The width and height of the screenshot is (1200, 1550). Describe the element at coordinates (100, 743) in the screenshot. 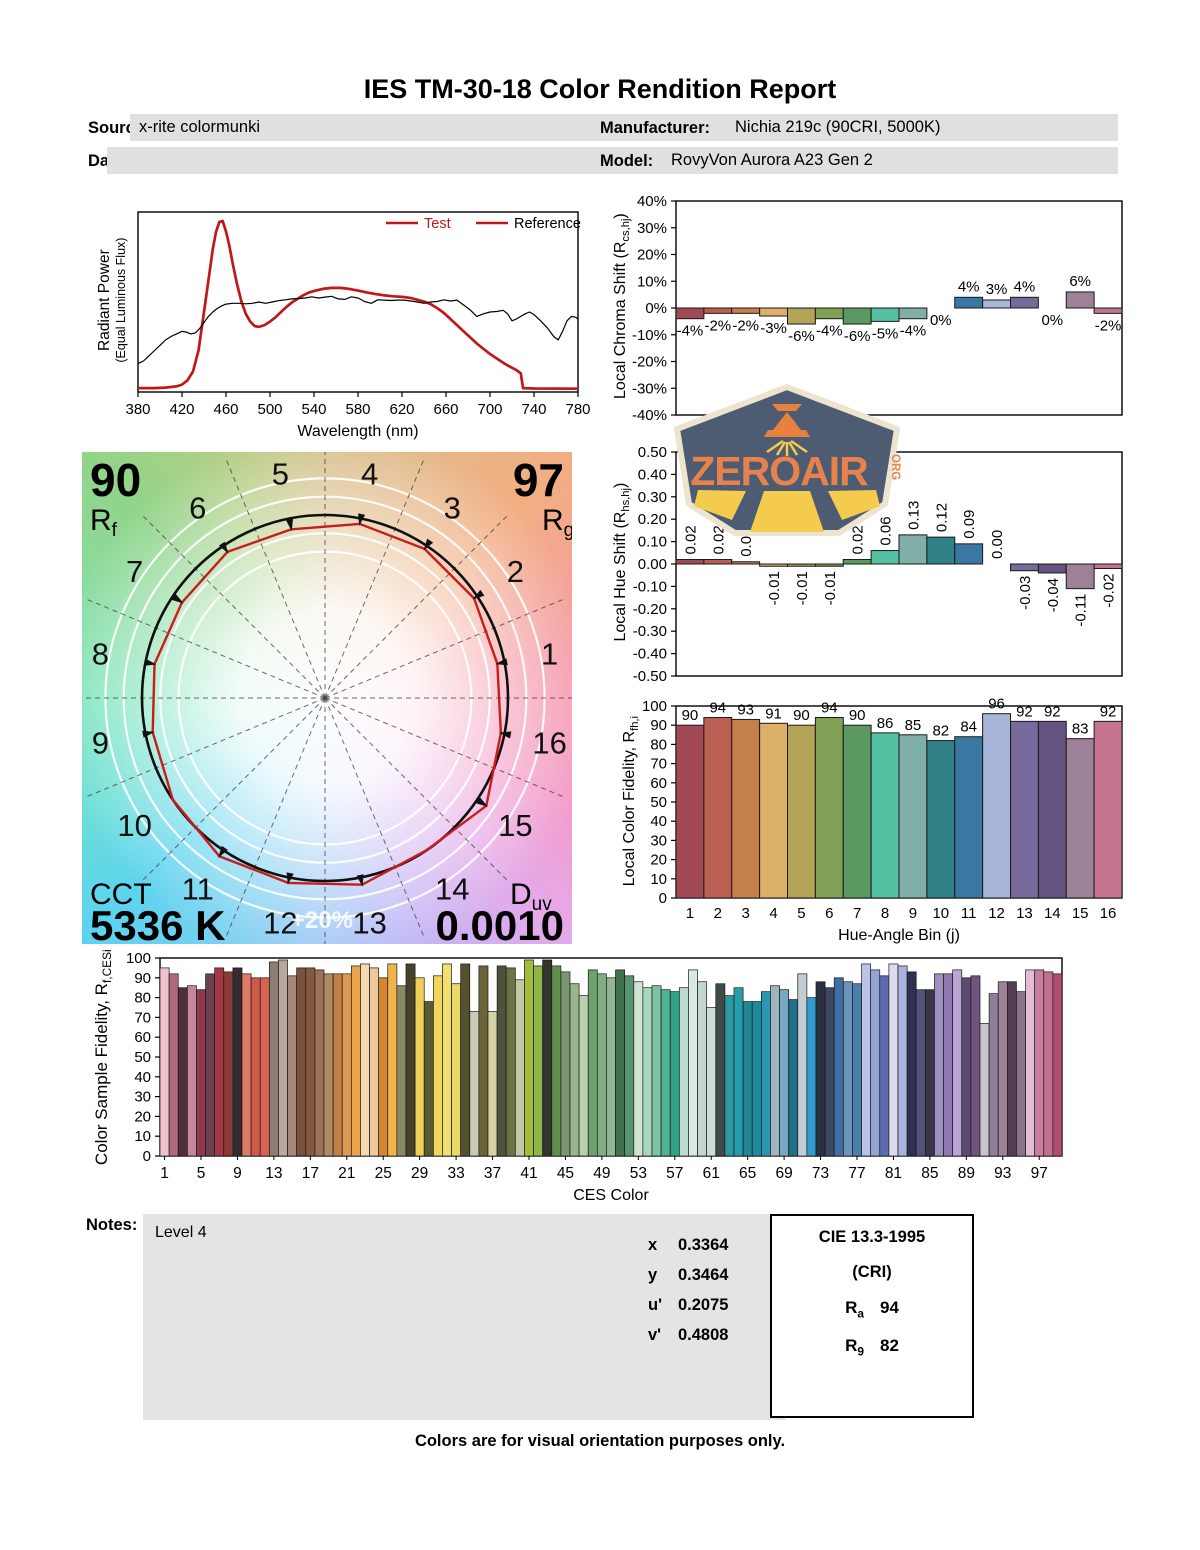

I see `svg-text: 9` at that location.